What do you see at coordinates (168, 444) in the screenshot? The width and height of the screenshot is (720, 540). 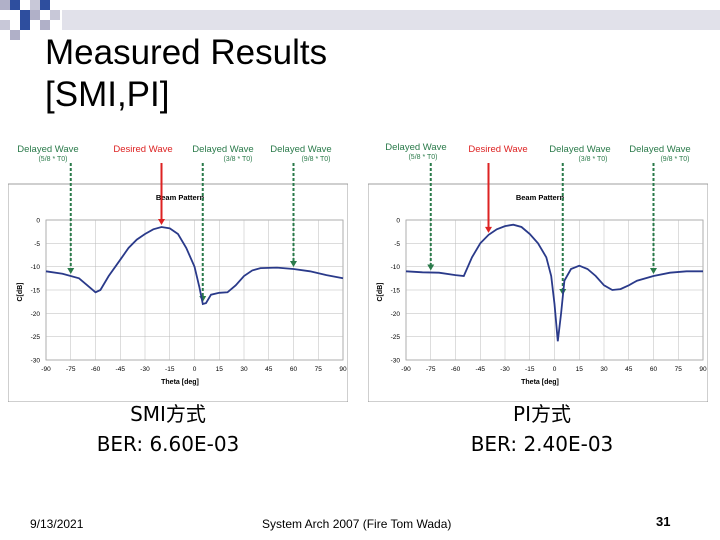 I see `smi-ber-label: BER: 6.60E-03` at bounding box center [168, 444].